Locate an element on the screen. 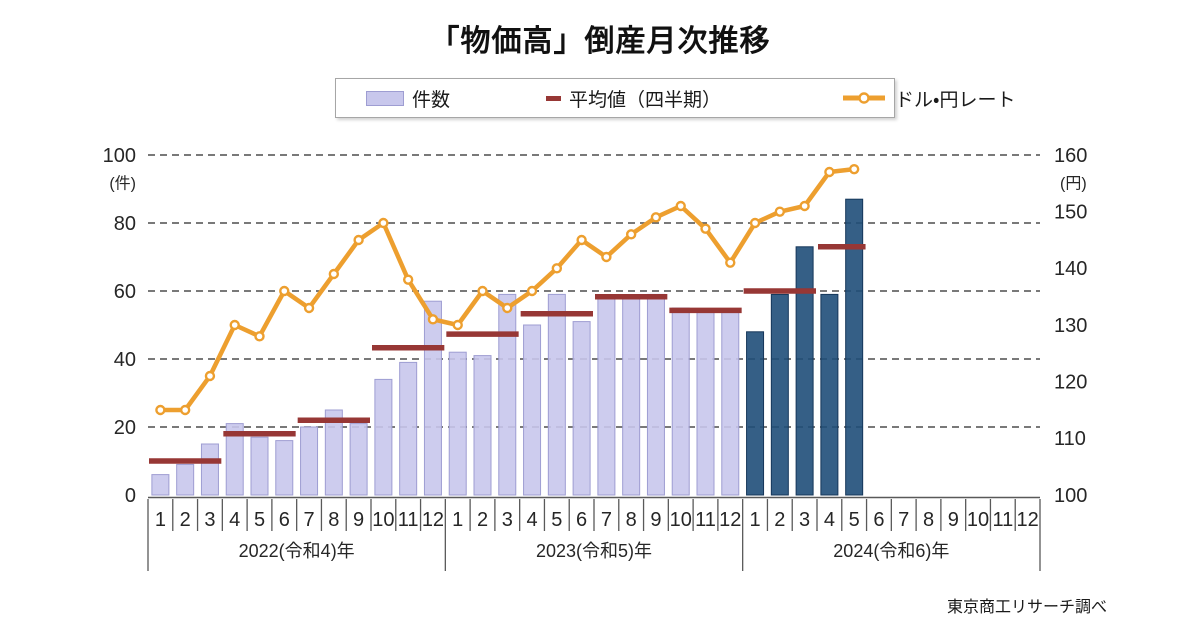  year-label: 2023(令和5)年 is located at coordinates (594, 551).